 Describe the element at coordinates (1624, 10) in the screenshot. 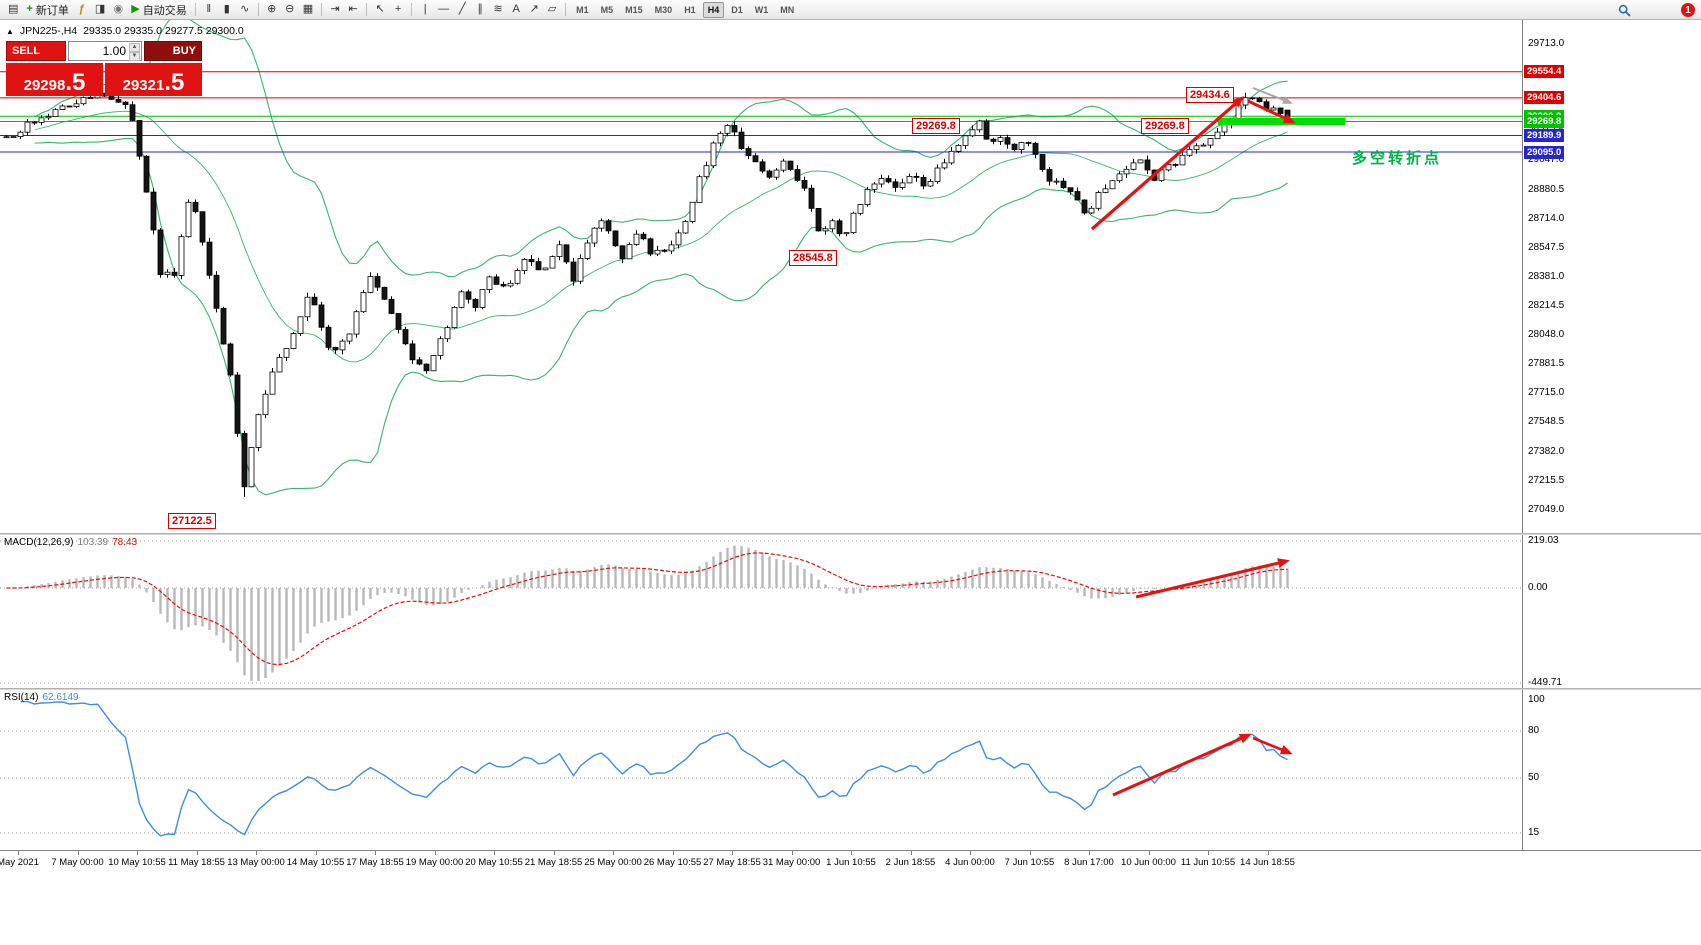

I see `search-icon` at that location.